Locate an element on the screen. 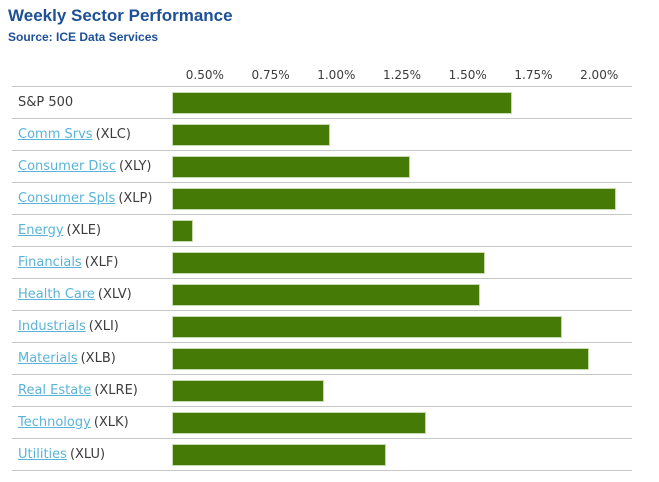  sector-label: S&P 500 is located at coordinates (92, 102).